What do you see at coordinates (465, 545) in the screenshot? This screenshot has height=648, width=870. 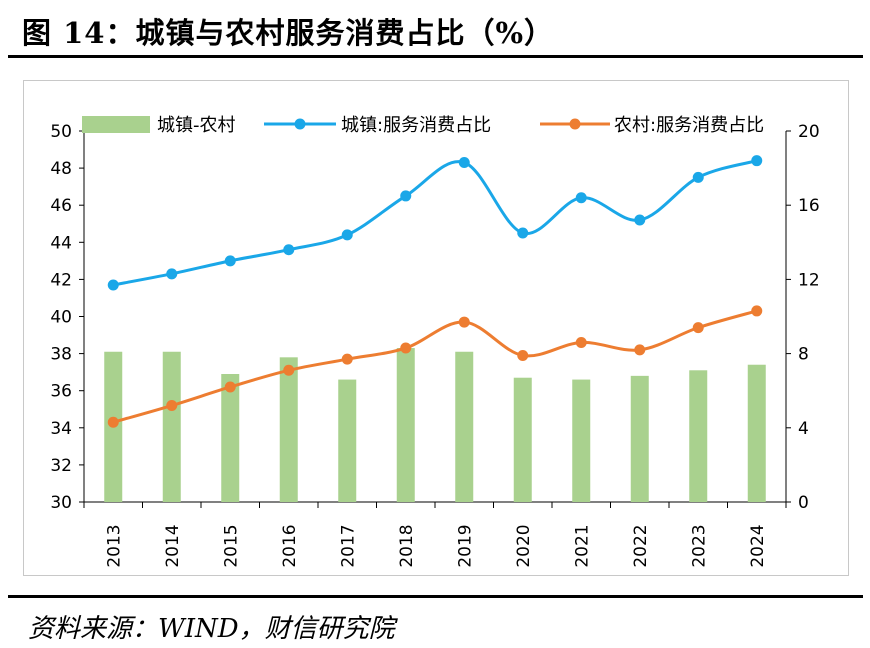 I see `x-axis-tick-label: 2019` at bounding box center [465, 545].